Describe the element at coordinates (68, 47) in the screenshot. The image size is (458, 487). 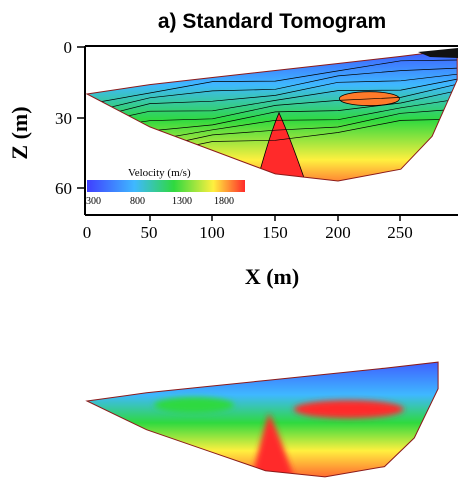
I see `y-tick-0: 0` at that location.